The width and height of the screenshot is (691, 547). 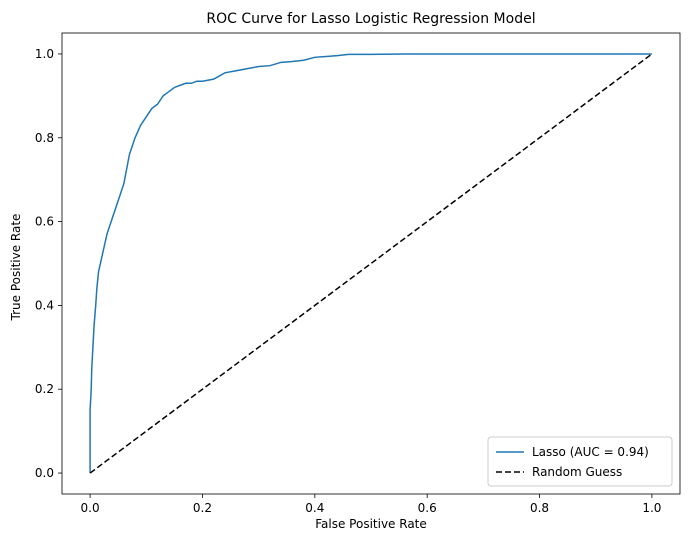 What do you see at coordinates (314, 508) in the screenshot?
I see `x-tick-label: 0.4` at bounding box center [314, 508].